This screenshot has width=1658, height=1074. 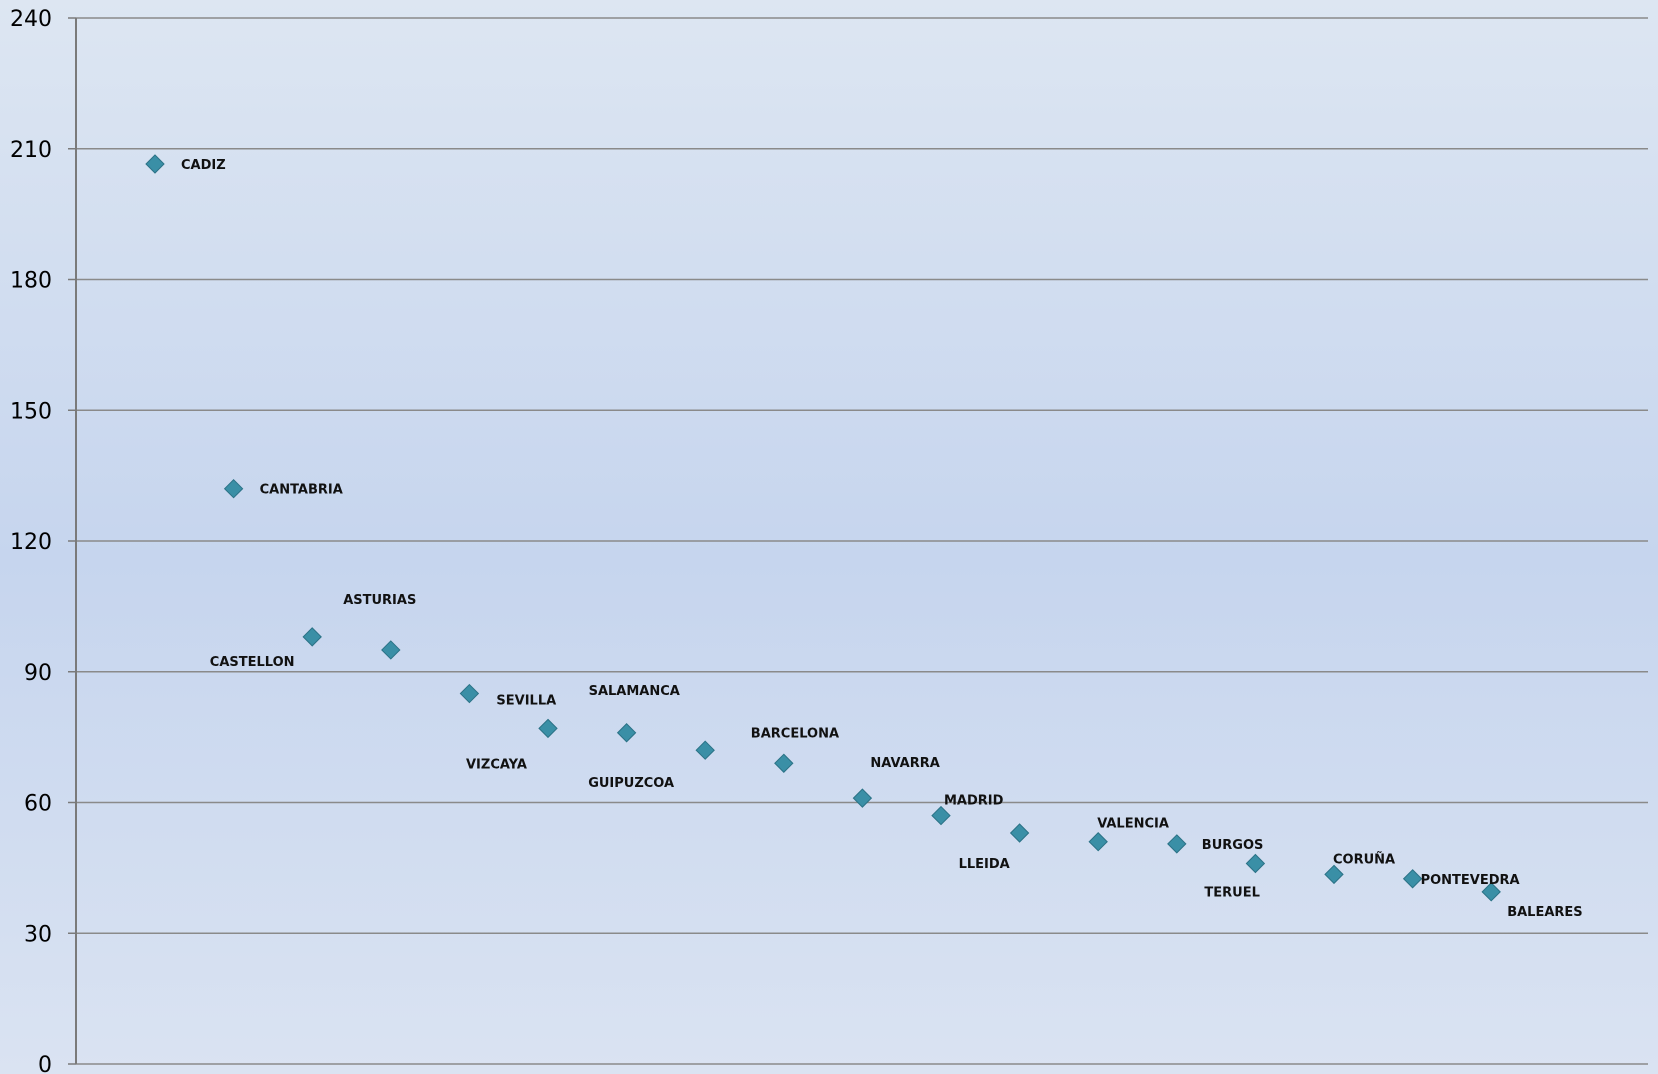 I want to click on data-point-navarra, so click(x=862, y=798).